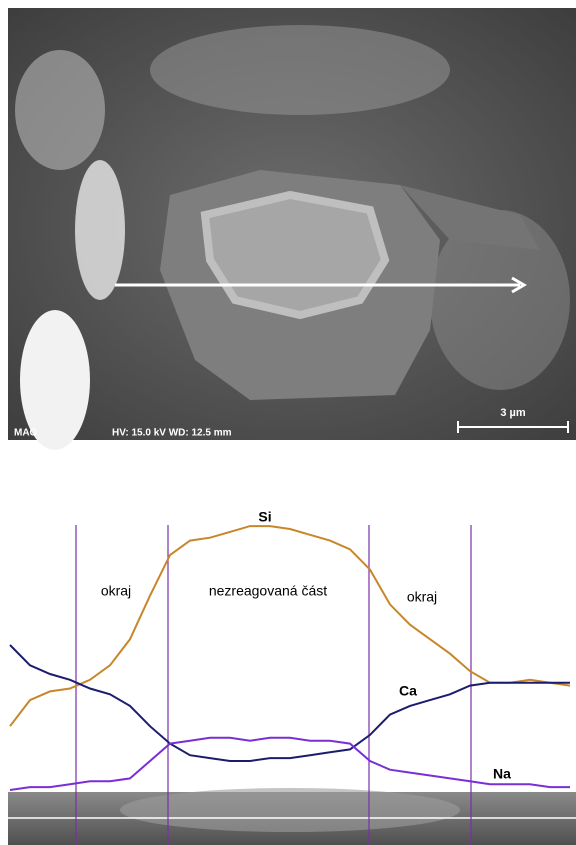 The height and width of the screenshot is (845, 576). Describe the element at coordinates (264, 517) in the screenshot. I see `series-label: Si` at that location.